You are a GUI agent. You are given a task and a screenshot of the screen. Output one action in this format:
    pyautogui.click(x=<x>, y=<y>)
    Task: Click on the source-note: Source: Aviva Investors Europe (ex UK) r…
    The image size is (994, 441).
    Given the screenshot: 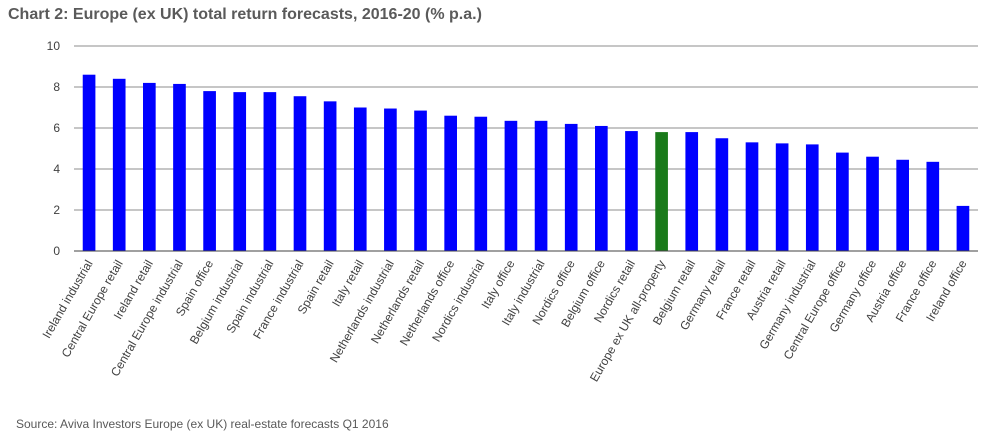 What is the action you would take?
    pyautogui.click(x=202, y=424)
    